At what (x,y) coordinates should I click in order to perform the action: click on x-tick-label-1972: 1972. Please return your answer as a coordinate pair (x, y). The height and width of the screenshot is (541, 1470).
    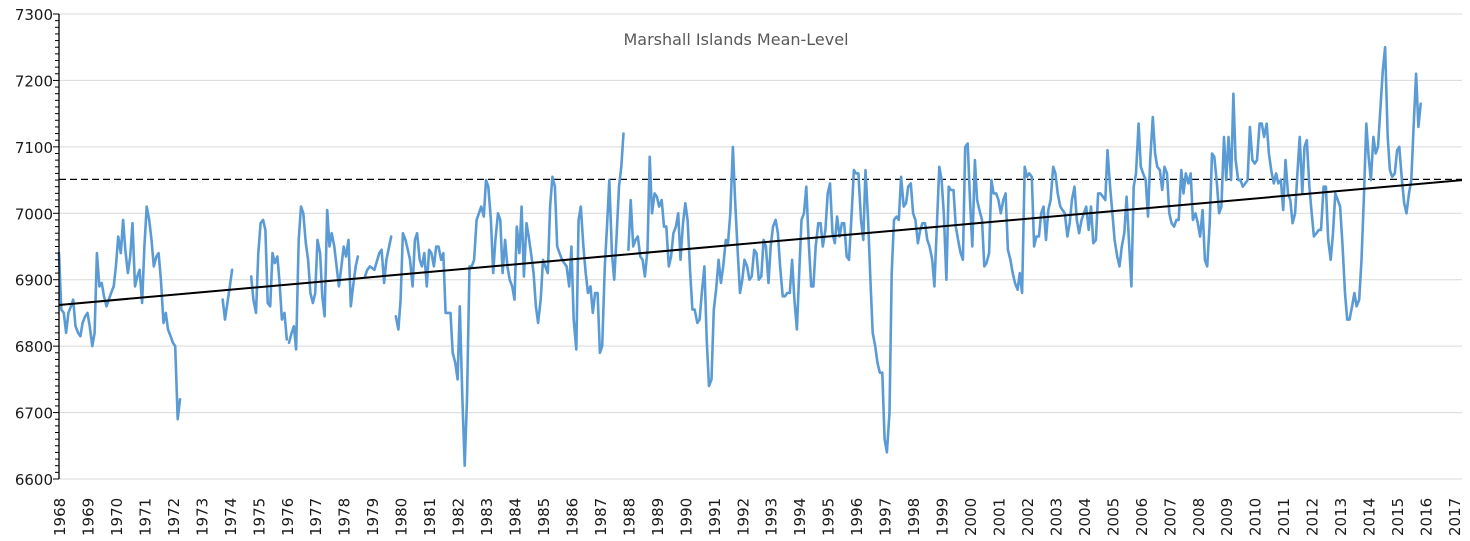
    Looking at the image, I should click on (174, 517).